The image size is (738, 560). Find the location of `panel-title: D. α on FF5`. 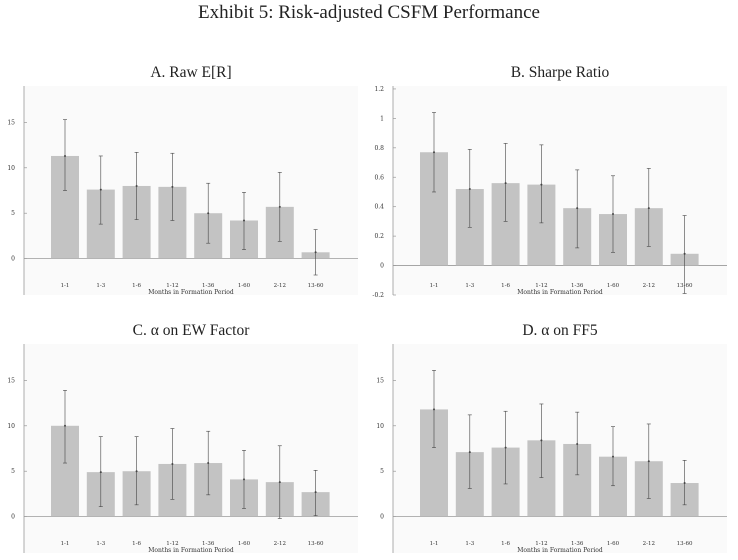

panel-title: D. α on FF5 is located at coordinates (560, 330).